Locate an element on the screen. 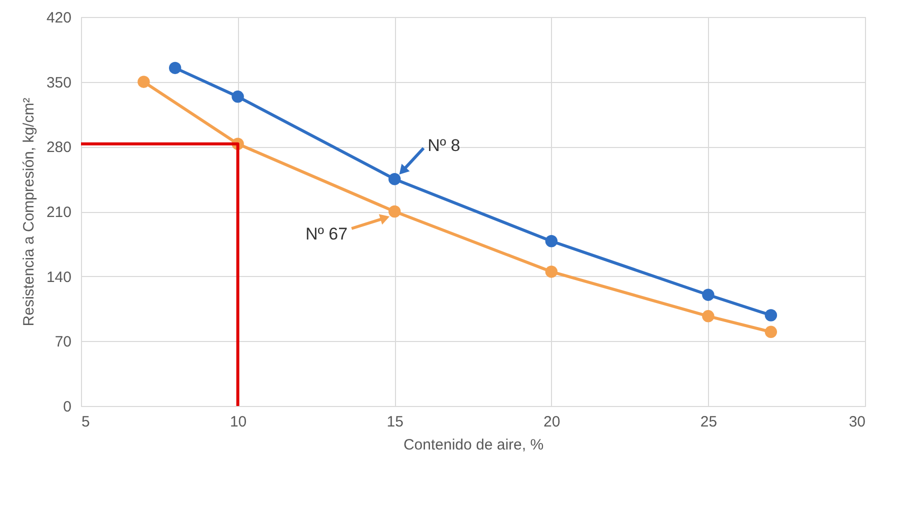 The height and width of the screenshot is (511, 910). y-tick-label: 350 is located at coordinates (59, 83).